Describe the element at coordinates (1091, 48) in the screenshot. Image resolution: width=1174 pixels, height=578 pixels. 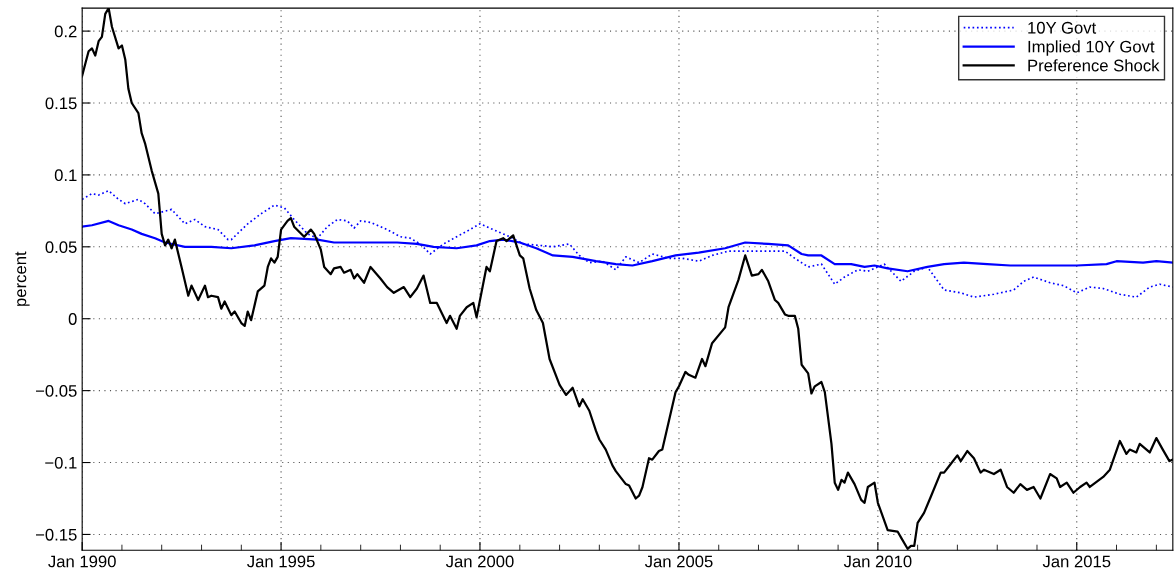
I see `legend-label: Implied 10Y Govt` at that location.